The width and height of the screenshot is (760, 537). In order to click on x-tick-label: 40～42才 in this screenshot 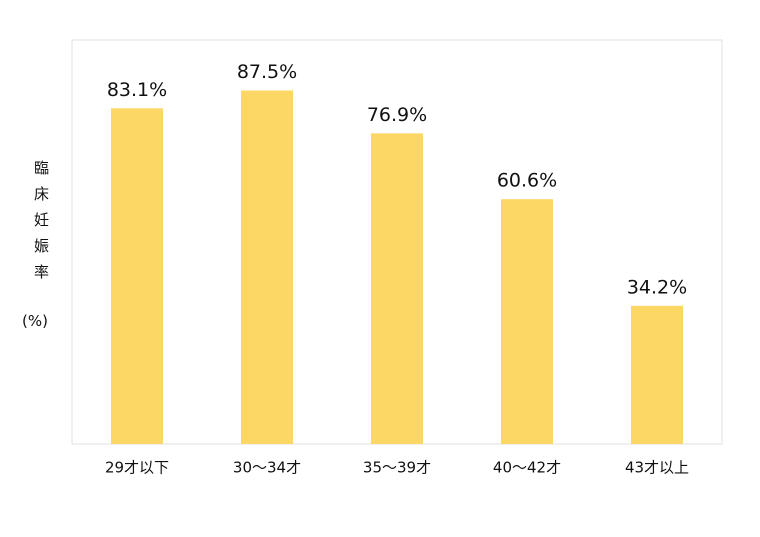, I will do `click(527, 468)`.